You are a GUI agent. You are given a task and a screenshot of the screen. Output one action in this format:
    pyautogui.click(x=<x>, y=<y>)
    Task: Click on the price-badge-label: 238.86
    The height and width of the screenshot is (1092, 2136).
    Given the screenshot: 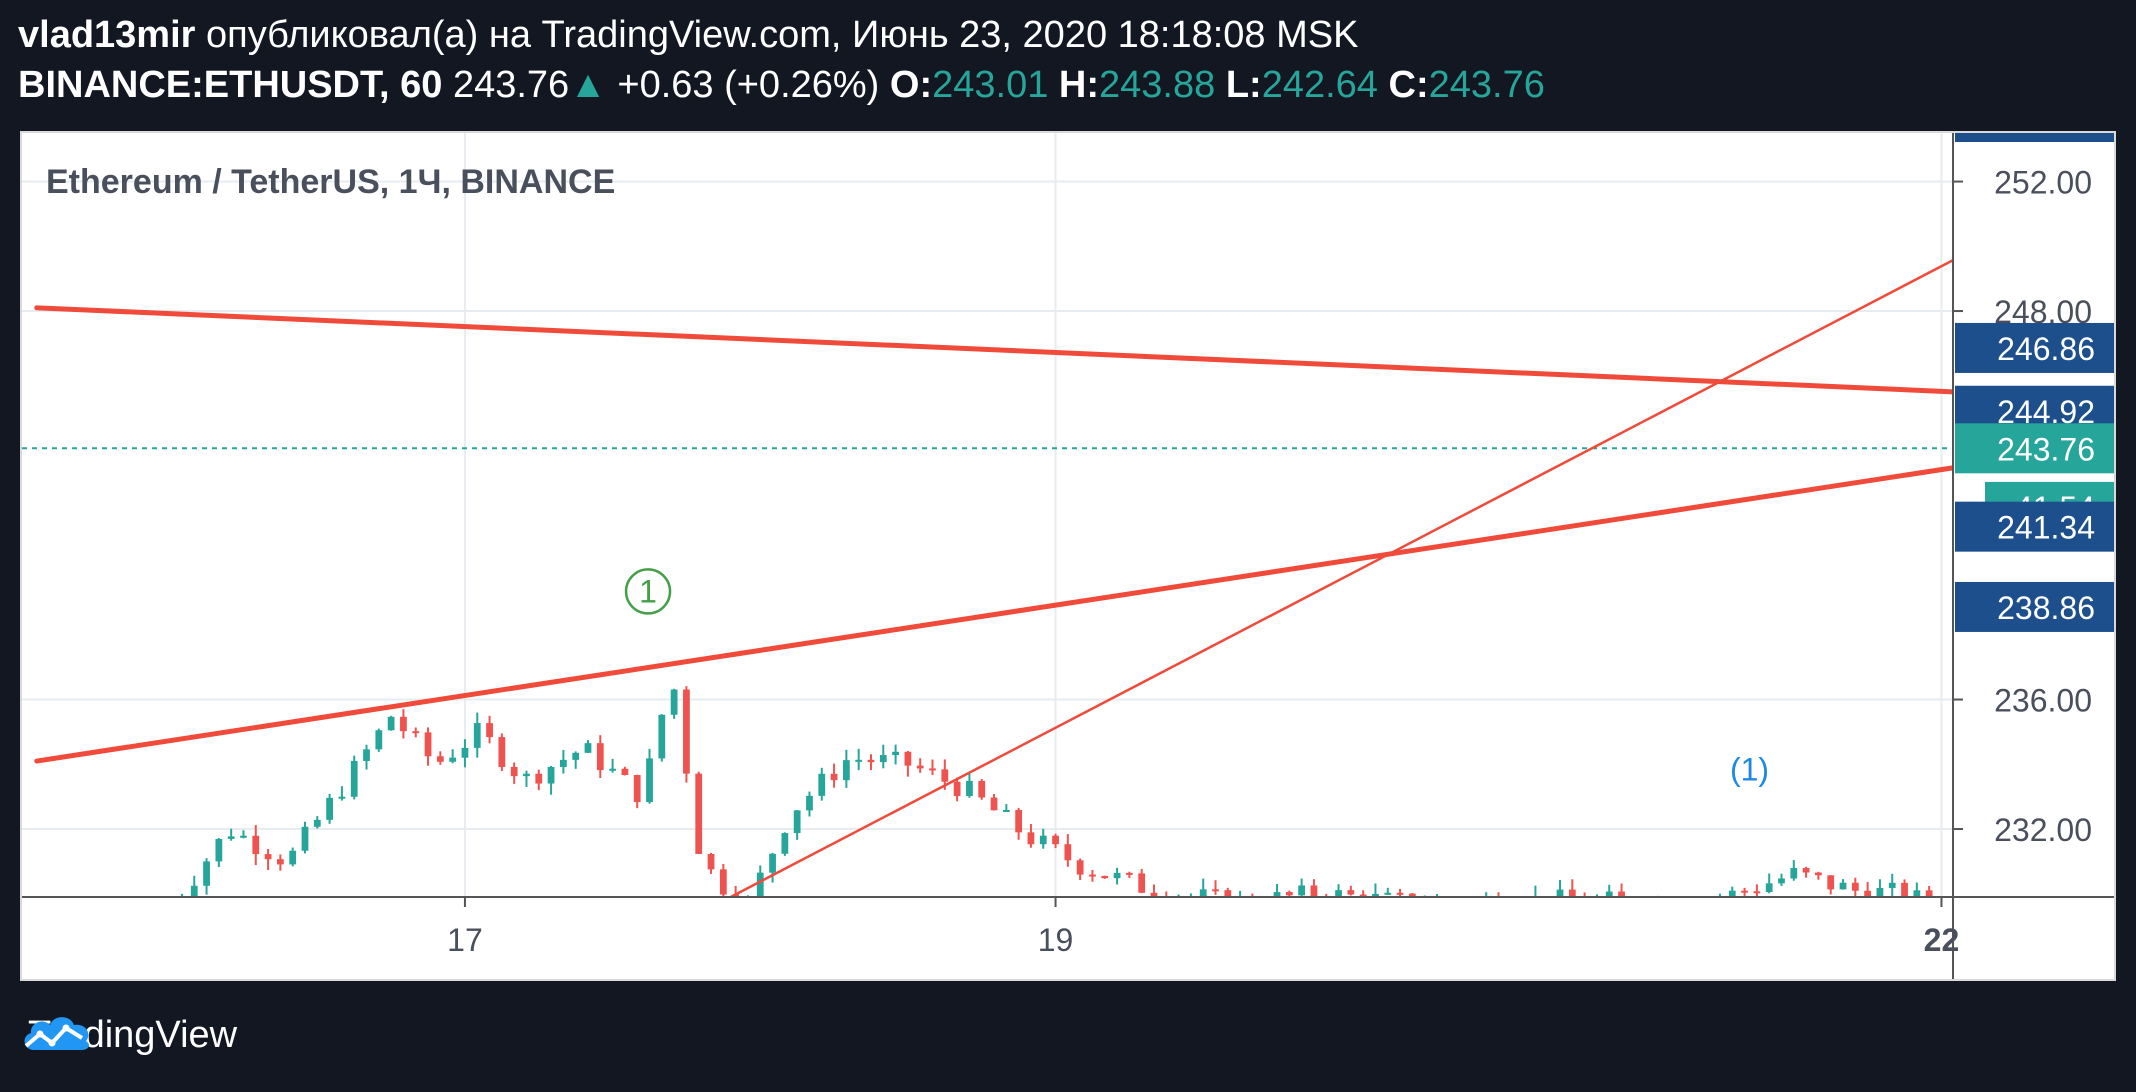 What is the action you would take?
    pyautogui.click(x=2046, y=608)
    